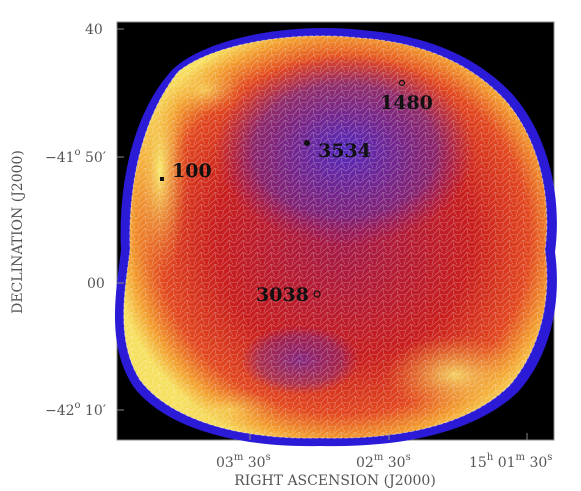  I want to click on y-axis-title: DECLINATION (J2000), so click(18, 232).